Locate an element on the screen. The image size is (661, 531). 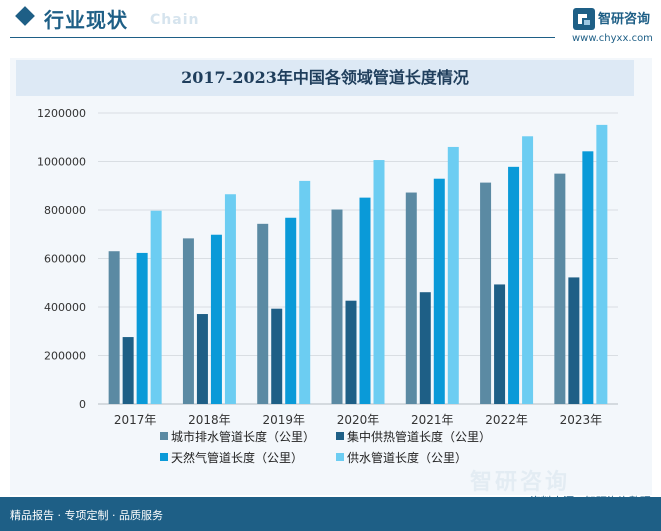
page-header: 行业现状 Chain is located at coordinates (330, 20).